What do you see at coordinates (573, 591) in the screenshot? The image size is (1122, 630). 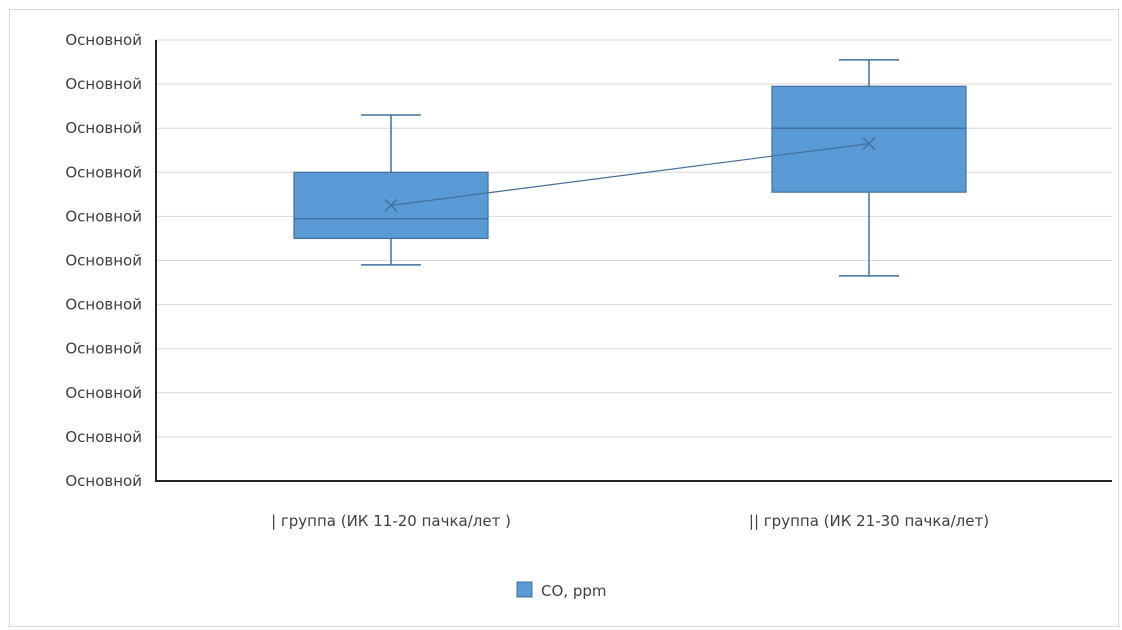 I see `legend-label: CO, ppm` at bounding box center [573, 591].